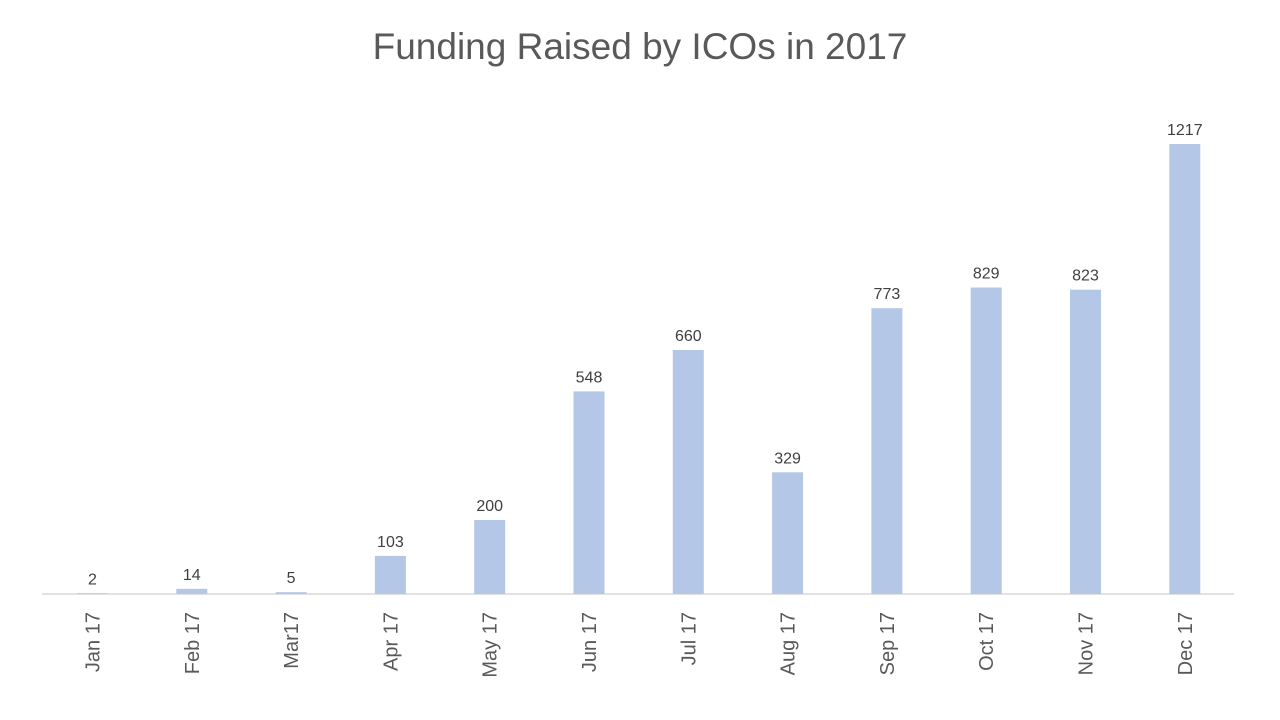 This screenshot has height=720, width=1280. Describe the element at coordinates (1186, 643) in the screenshot. I see `x-tick-label: Dec 17` at that location.